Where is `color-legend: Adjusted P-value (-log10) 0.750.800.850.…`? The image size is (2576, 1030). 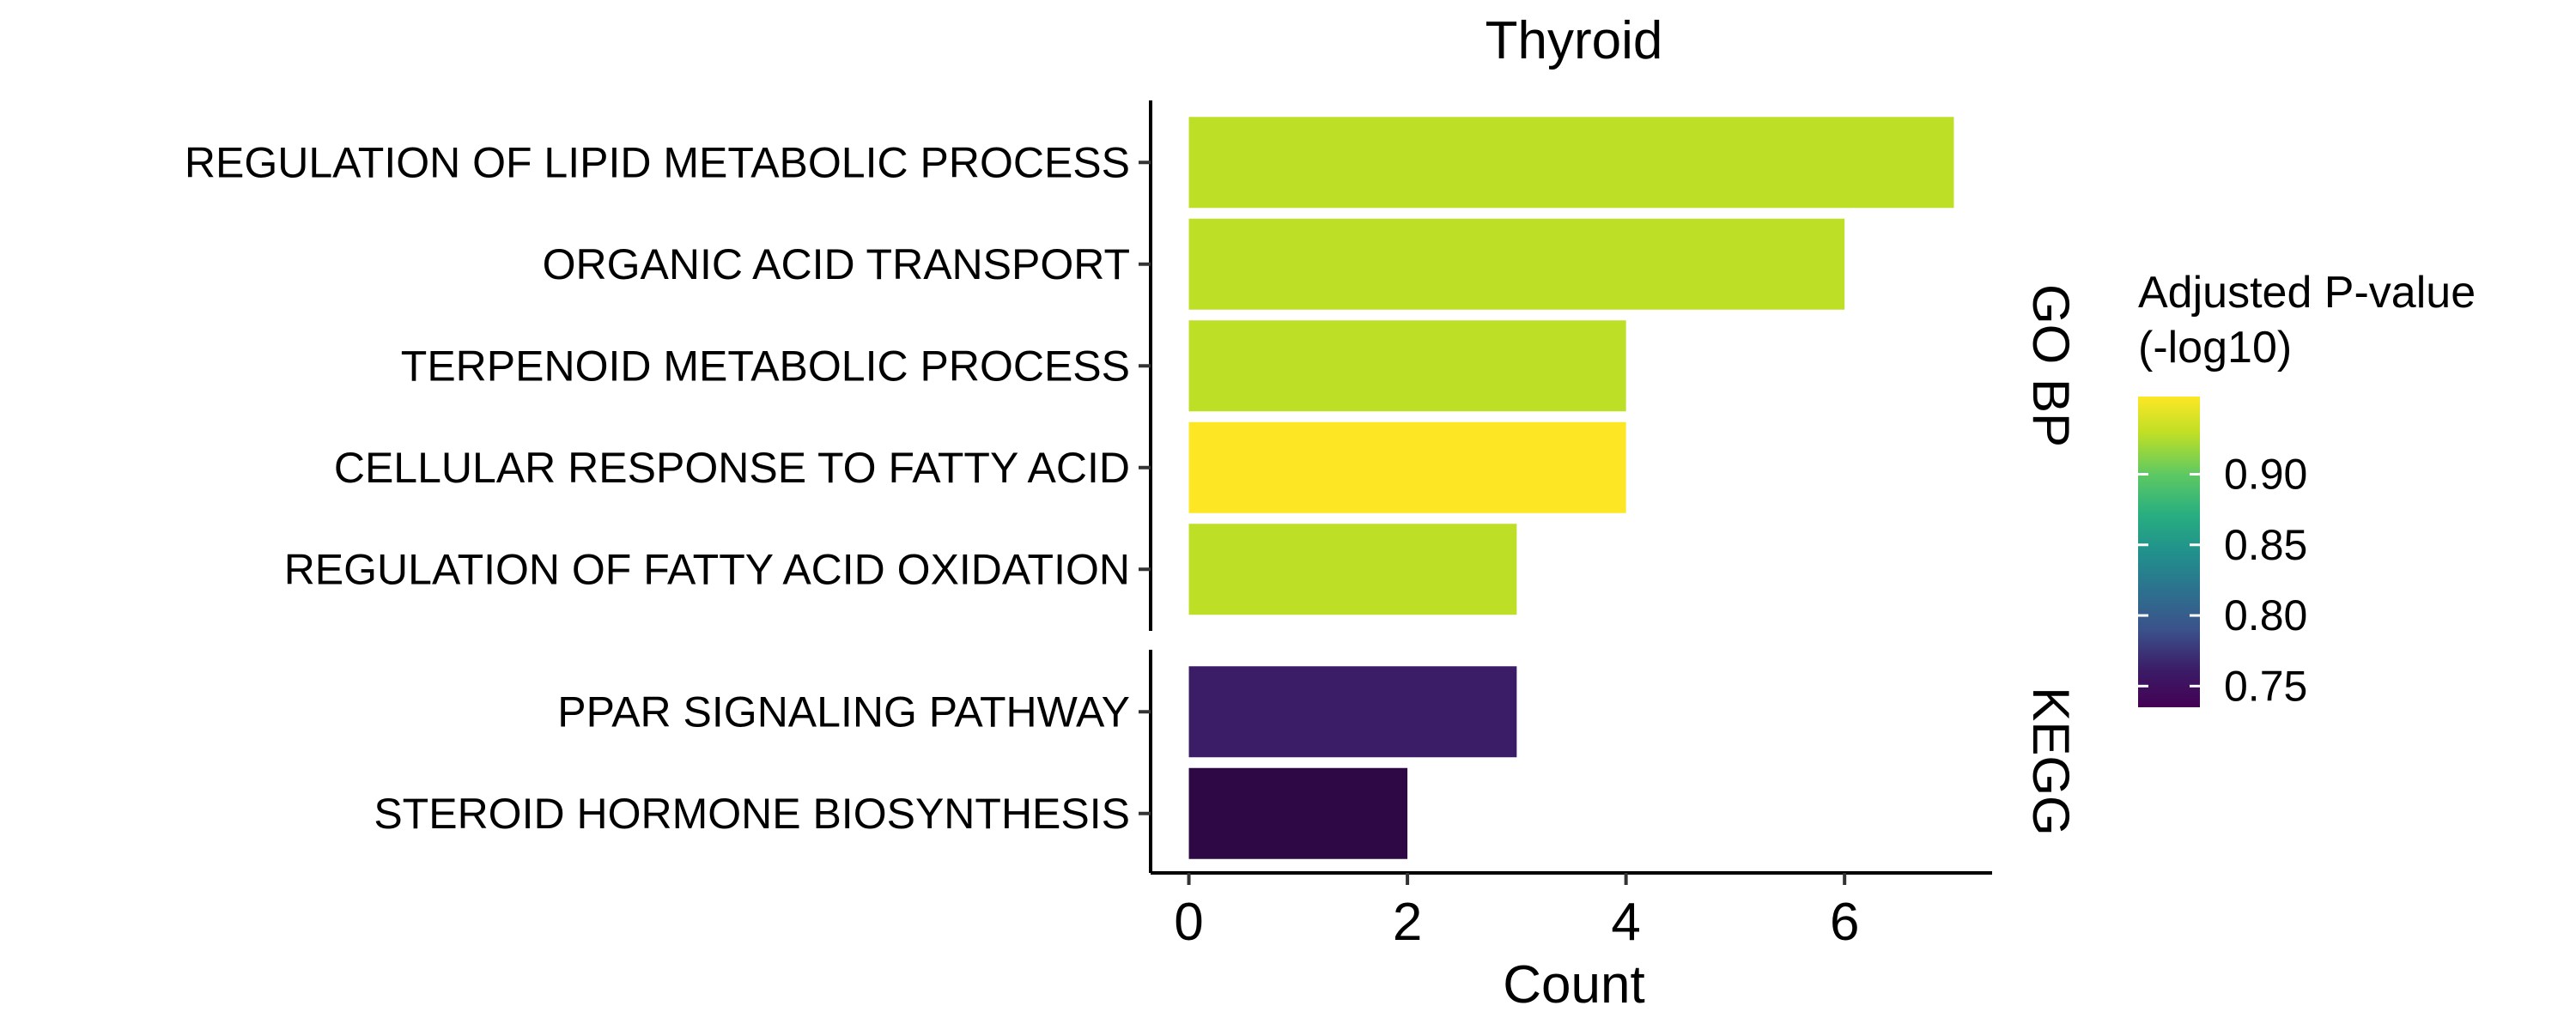 color-legend: Adjusted P-value (-log10) 0.750.800.850.… is located at coordinates (2307, 489).